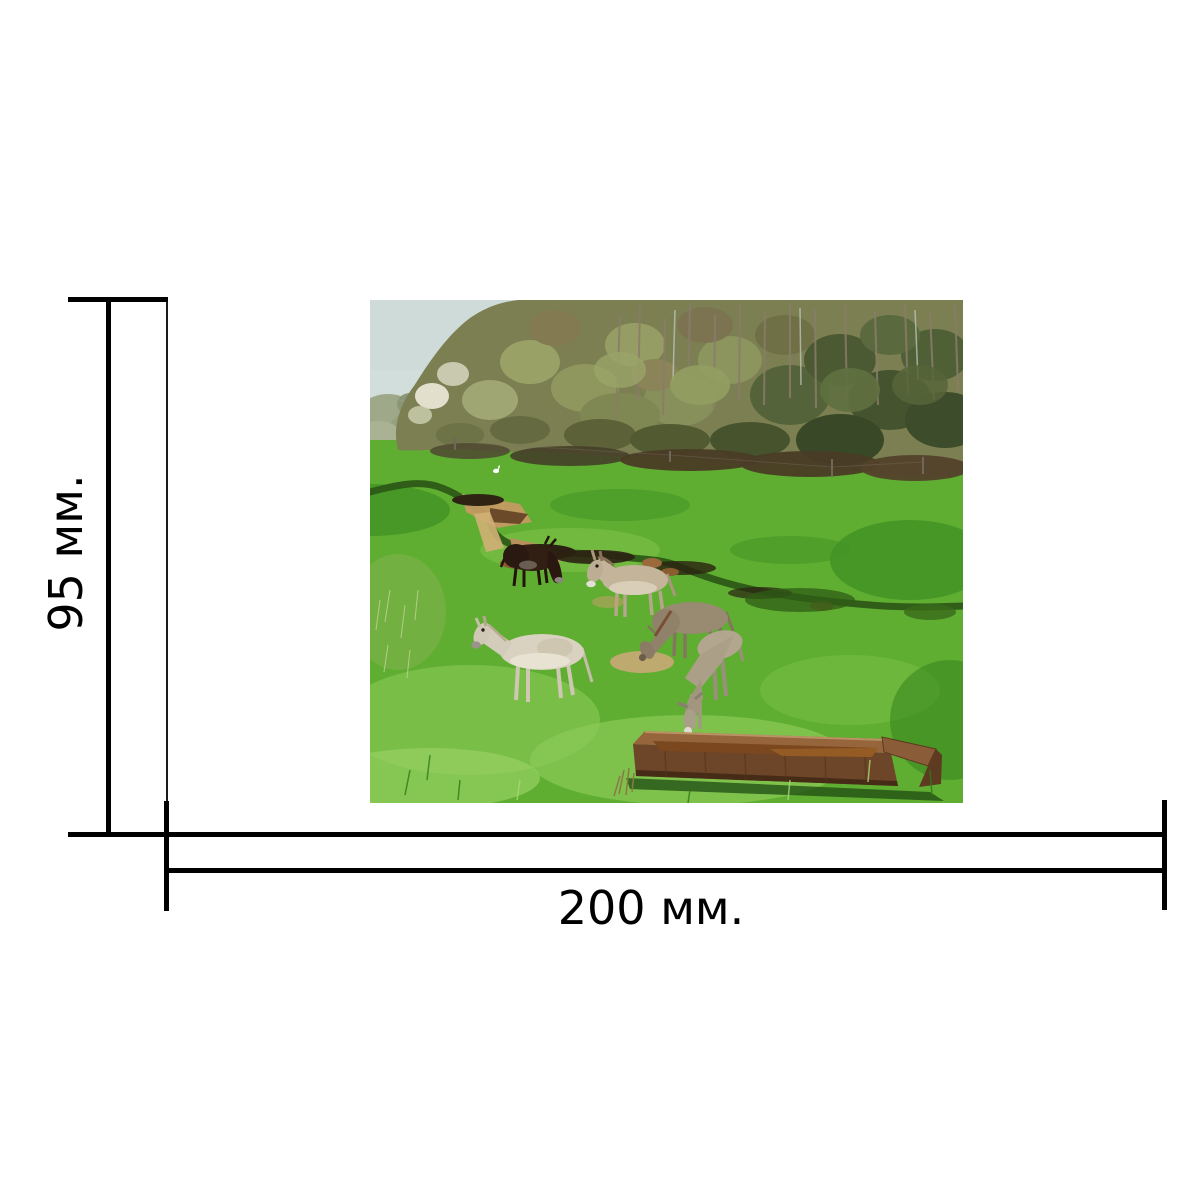 The height and width of the screenshot is (1200, 1200). What do you see at coordinates (631, 583) in the screenshot?
I see `donkey-tan-standing` at bounding box center [631, 583].